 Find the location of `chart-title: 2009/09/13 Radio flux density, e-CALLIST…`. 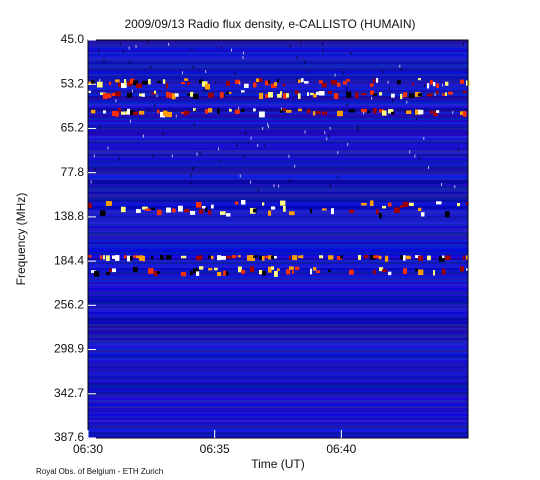

chart-title: 2009/09/13 Radio flux density, e-CALLIST… is located at coordinates (269, 24).